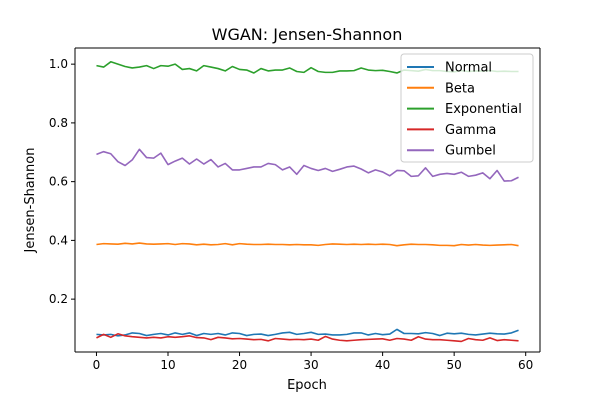 The width and height of the screenshot is (600, 400). What do you see at coordinates (58, 64) in the screenshot?
I see `y-tick-label: 1.0` at bounding box center [58, 64].